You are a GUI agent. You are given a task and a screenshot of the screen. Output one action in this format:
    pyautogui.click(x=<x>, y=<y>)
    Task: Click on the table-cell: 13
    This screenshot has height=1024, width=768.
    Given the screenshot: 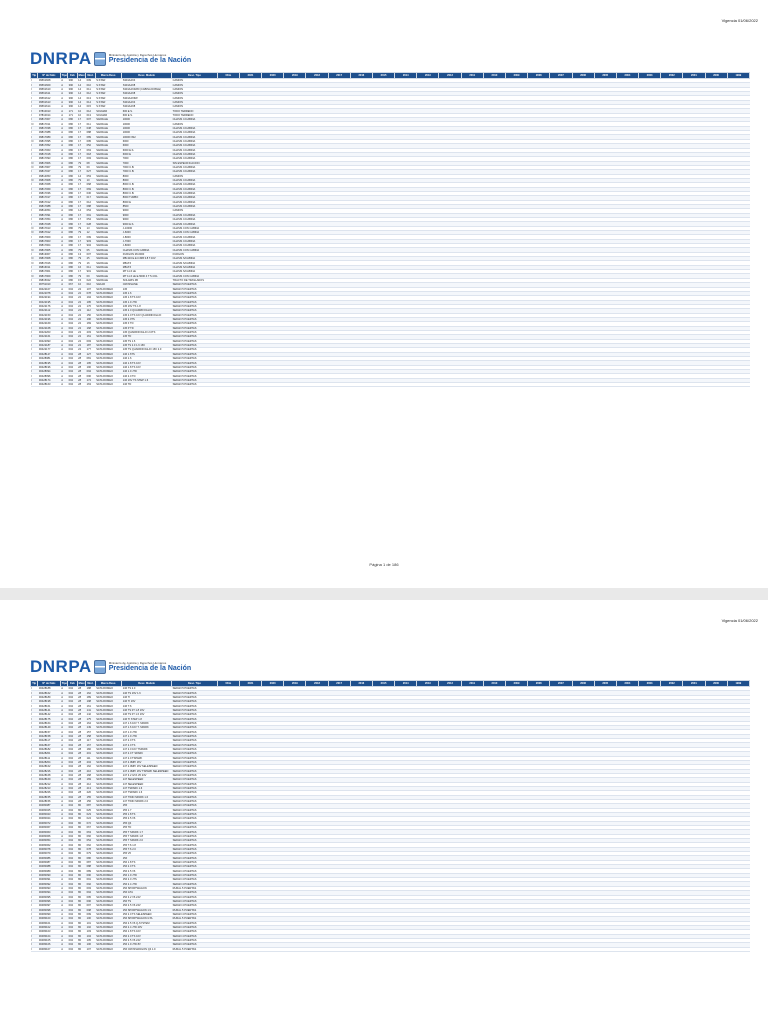 What is the action you would take?
    pyautogui.click(x=90, y=229)
    